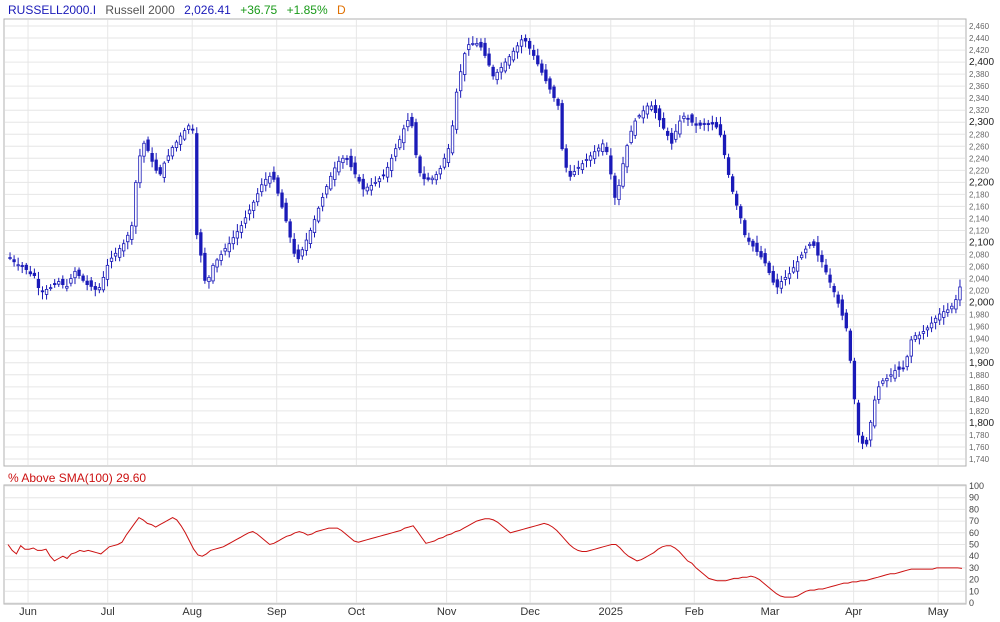  I want to click on price-tick-label: 1,840, so click(979, 399).